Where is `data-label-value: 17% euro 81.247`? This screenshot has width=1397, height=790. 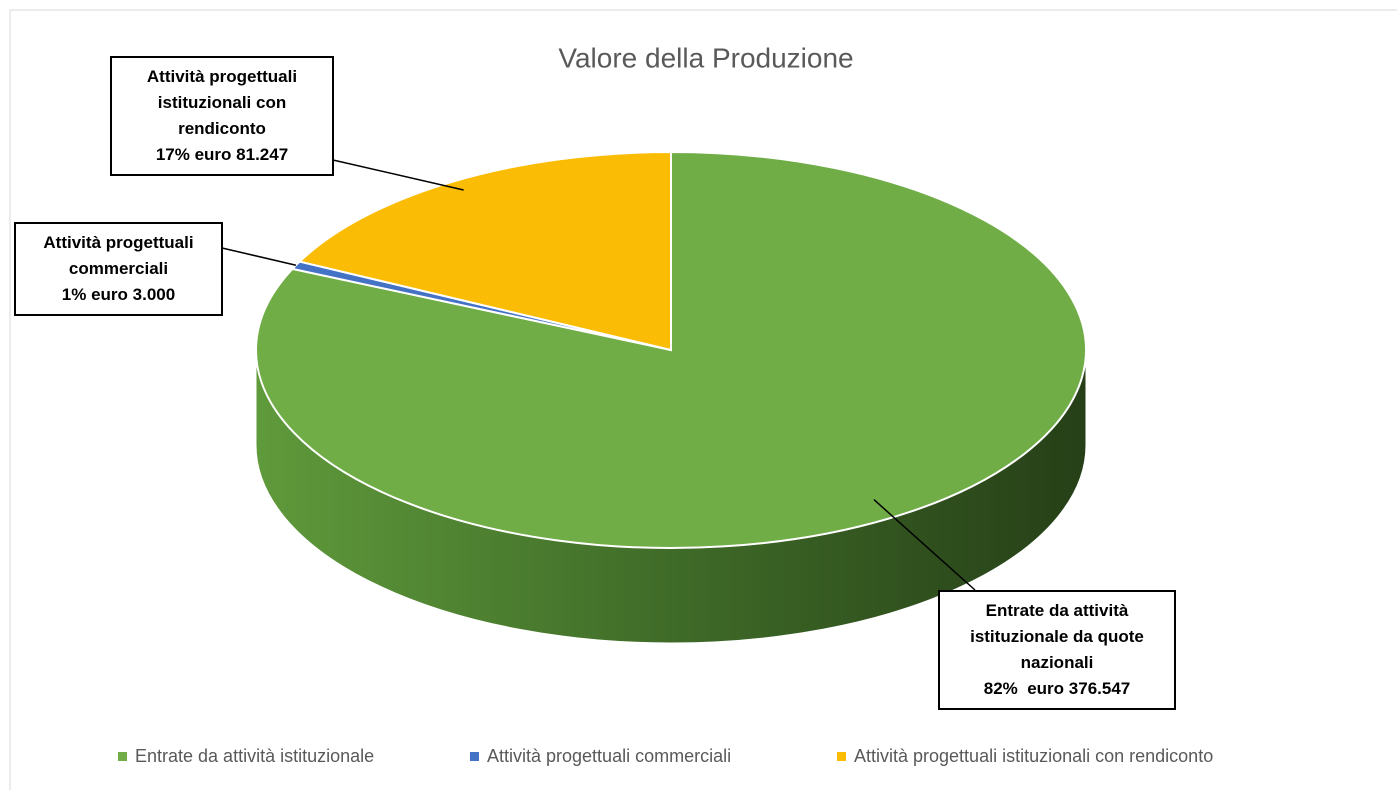 data-label-value: 17% euro 81.247 is located at coordinates (222, 154).